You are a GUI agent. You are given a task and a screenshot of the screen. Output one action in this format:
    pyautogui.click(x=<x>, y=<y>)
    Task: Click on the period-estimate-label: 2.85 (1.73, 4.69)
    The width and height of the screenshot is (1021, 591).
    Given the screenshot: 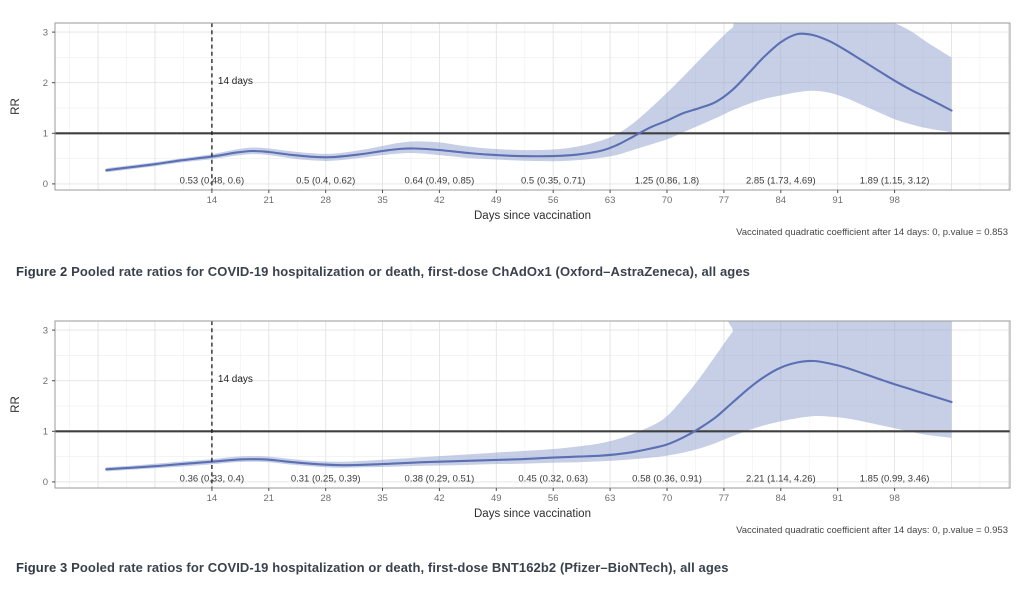 What is the action you would take?
    pyautogui.click(x=781, y=180)
    